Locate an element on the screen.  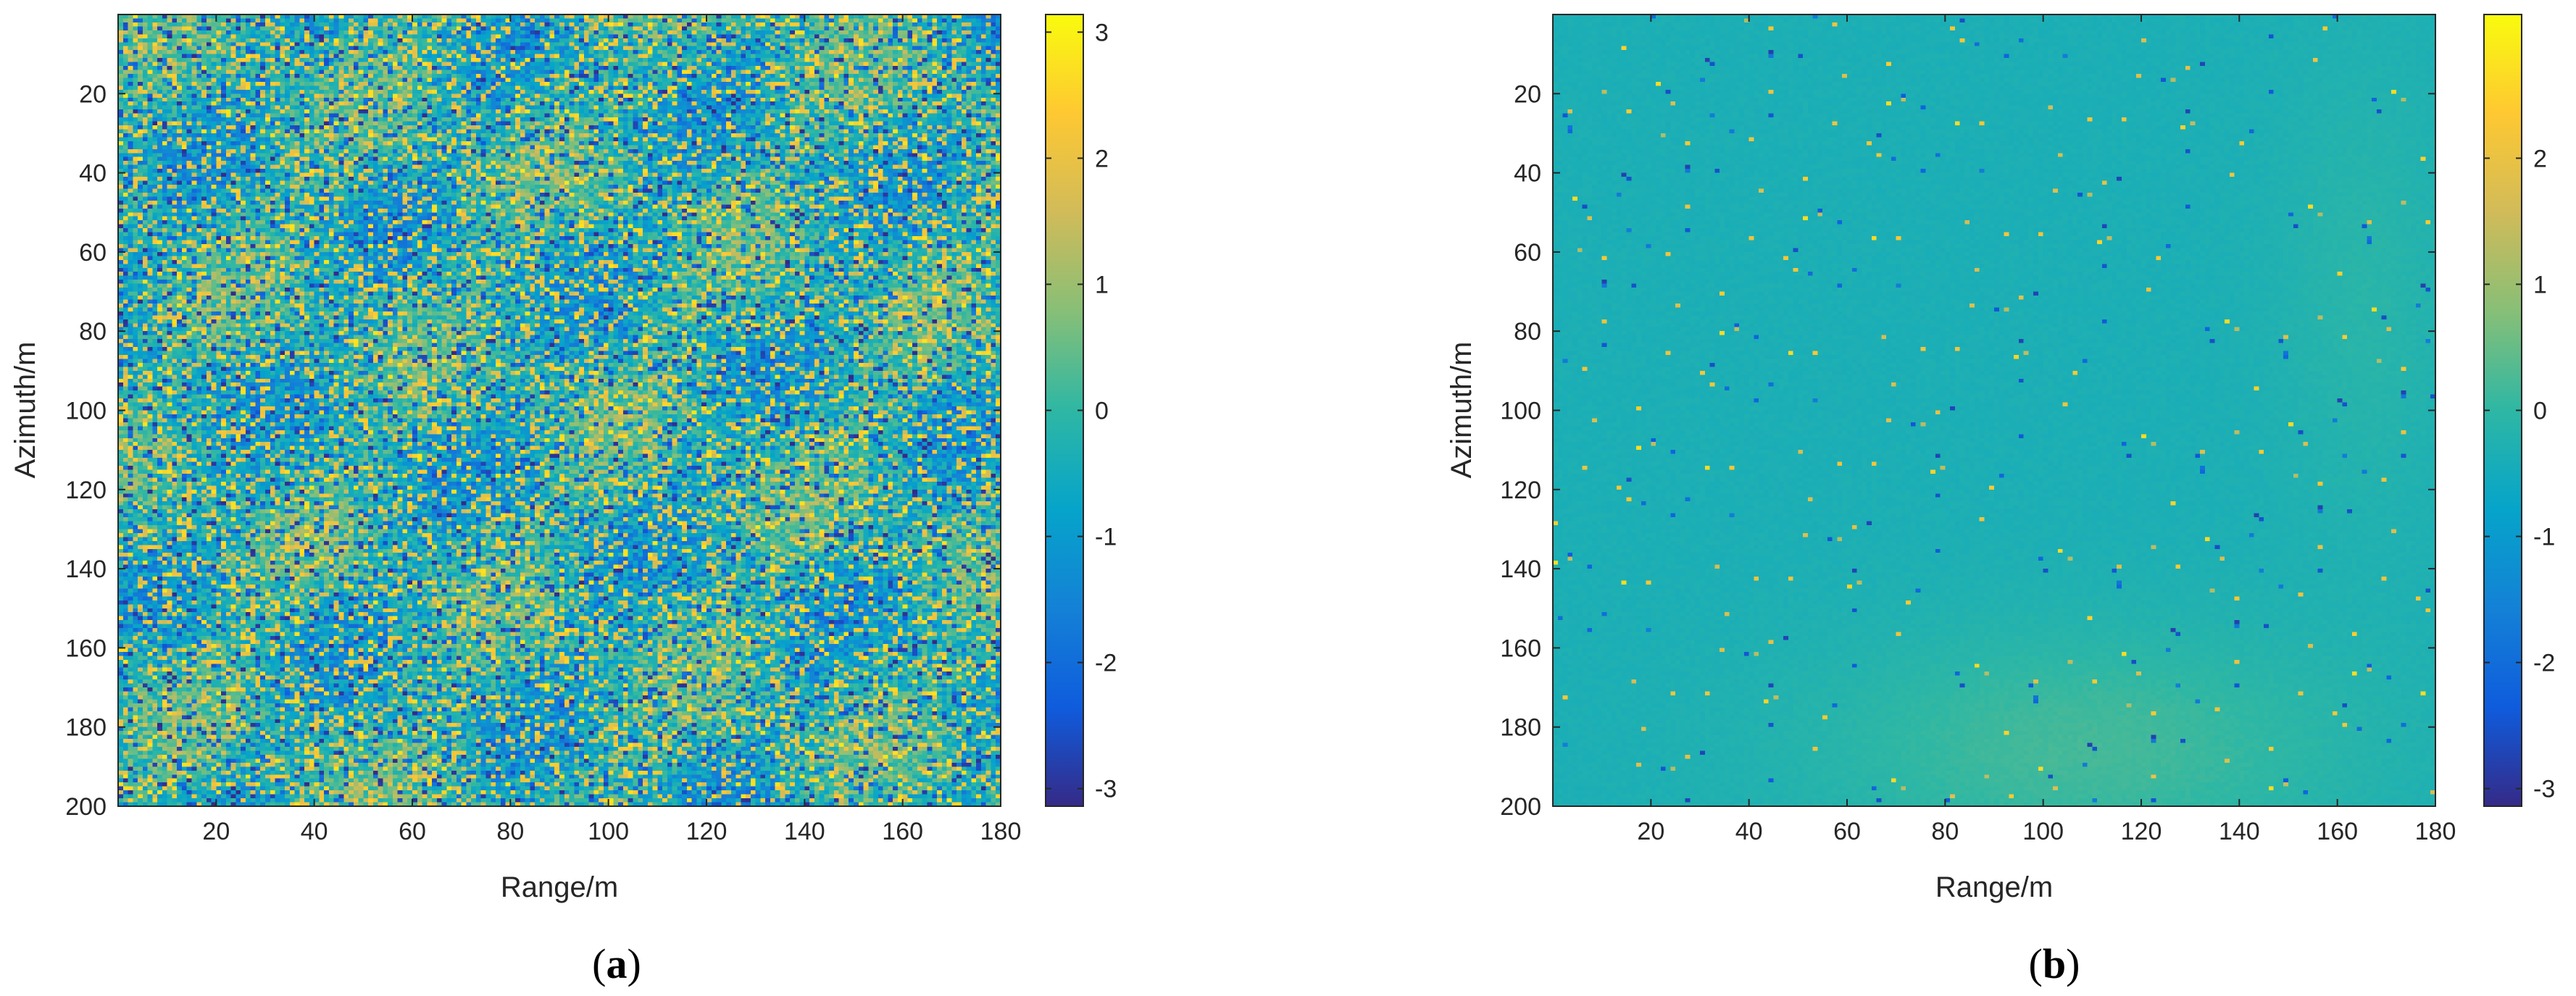
panel-caption-b: (b) is located at coordinates (2054, 963).